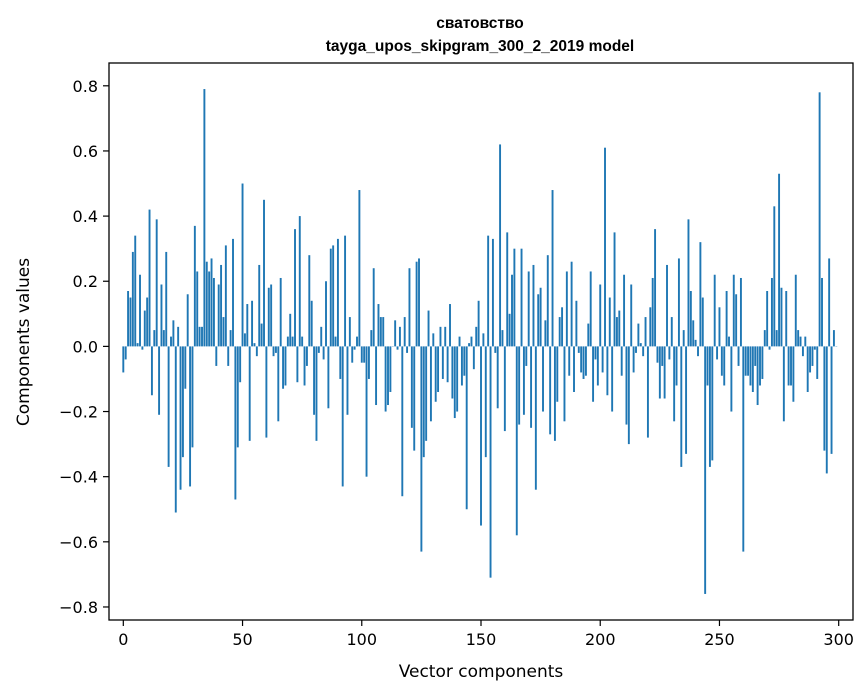 Image resolution: width=867 pixels, height=696 pixels. What do you see at coordinates (85, 281) in the screenshot?
I see `y-tick-label: 0.2` at bounding box center [85, 281].